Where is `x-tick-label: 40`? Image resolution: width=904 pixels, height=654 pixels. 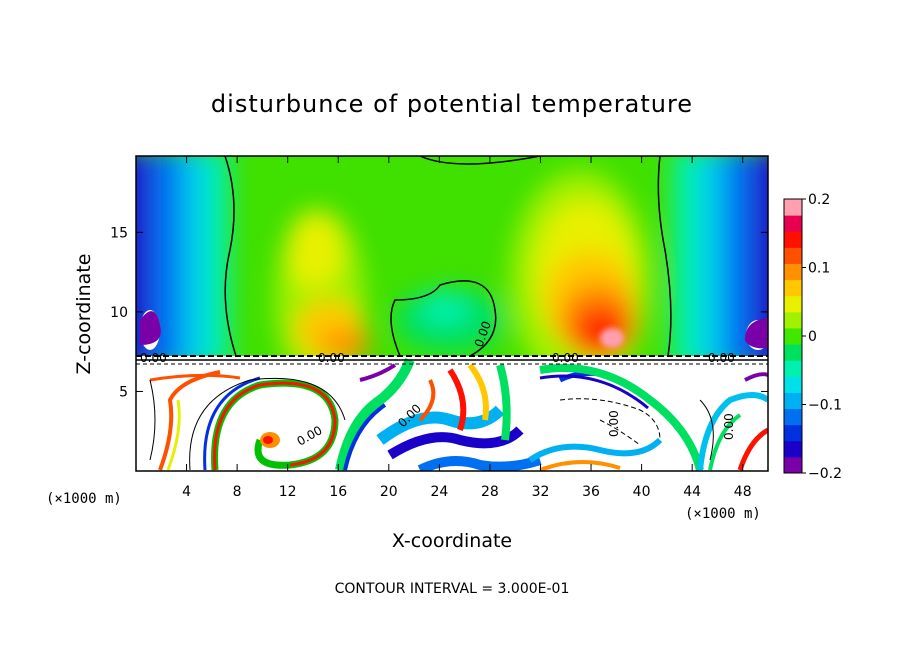
x-tick-label: 40 is located at coordinates (642, 492).